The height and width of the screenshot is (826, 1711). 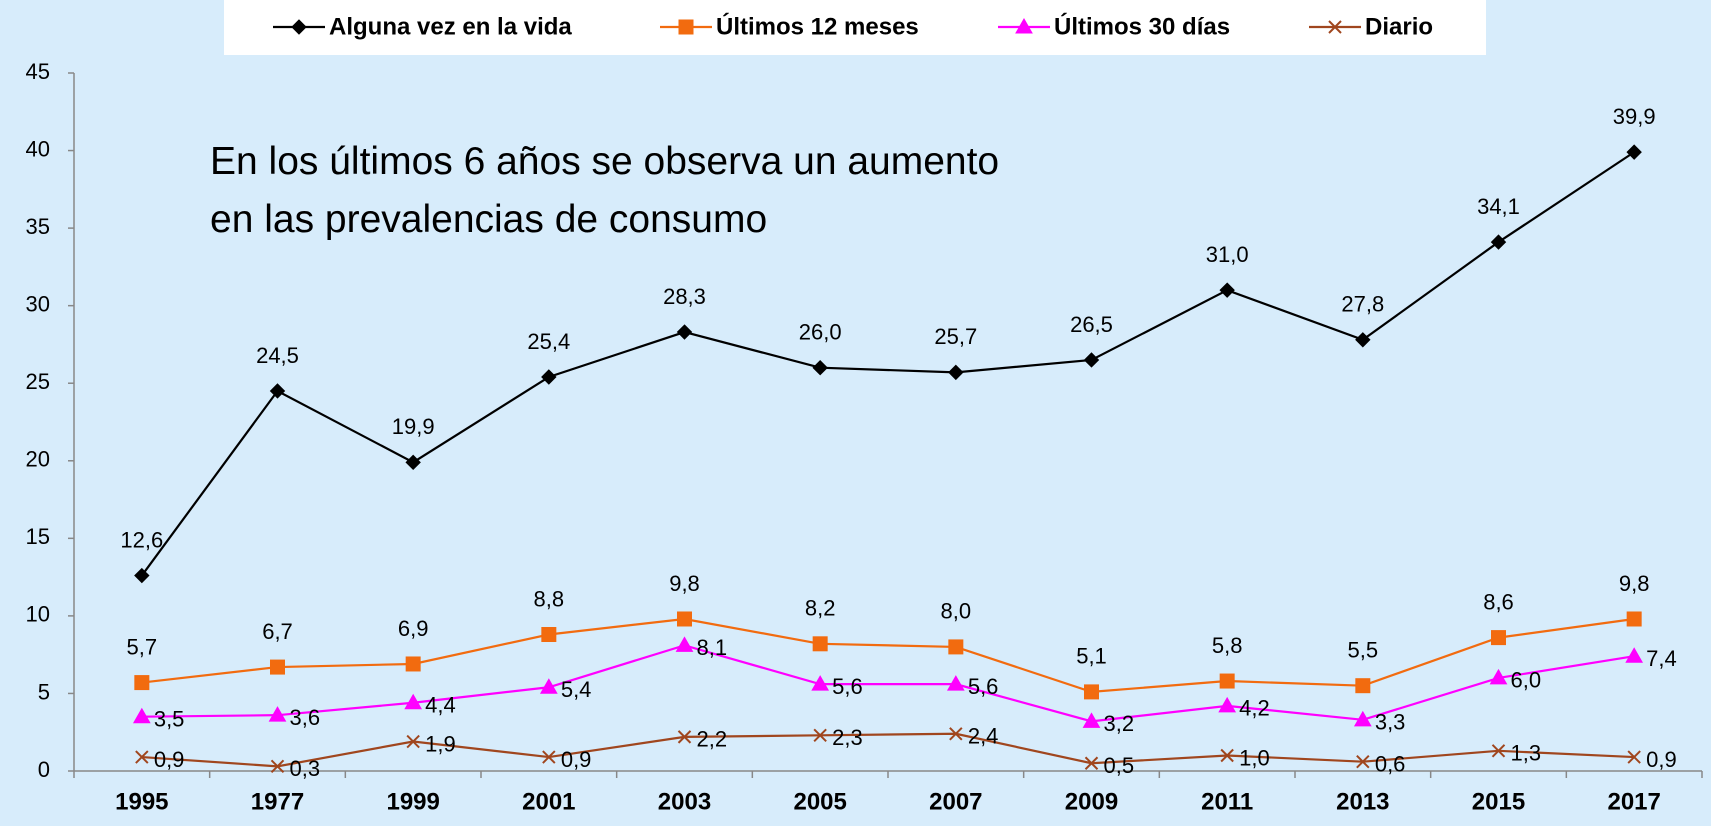 I want to click on data-label: 4,2, so click(x=1254, y=708).